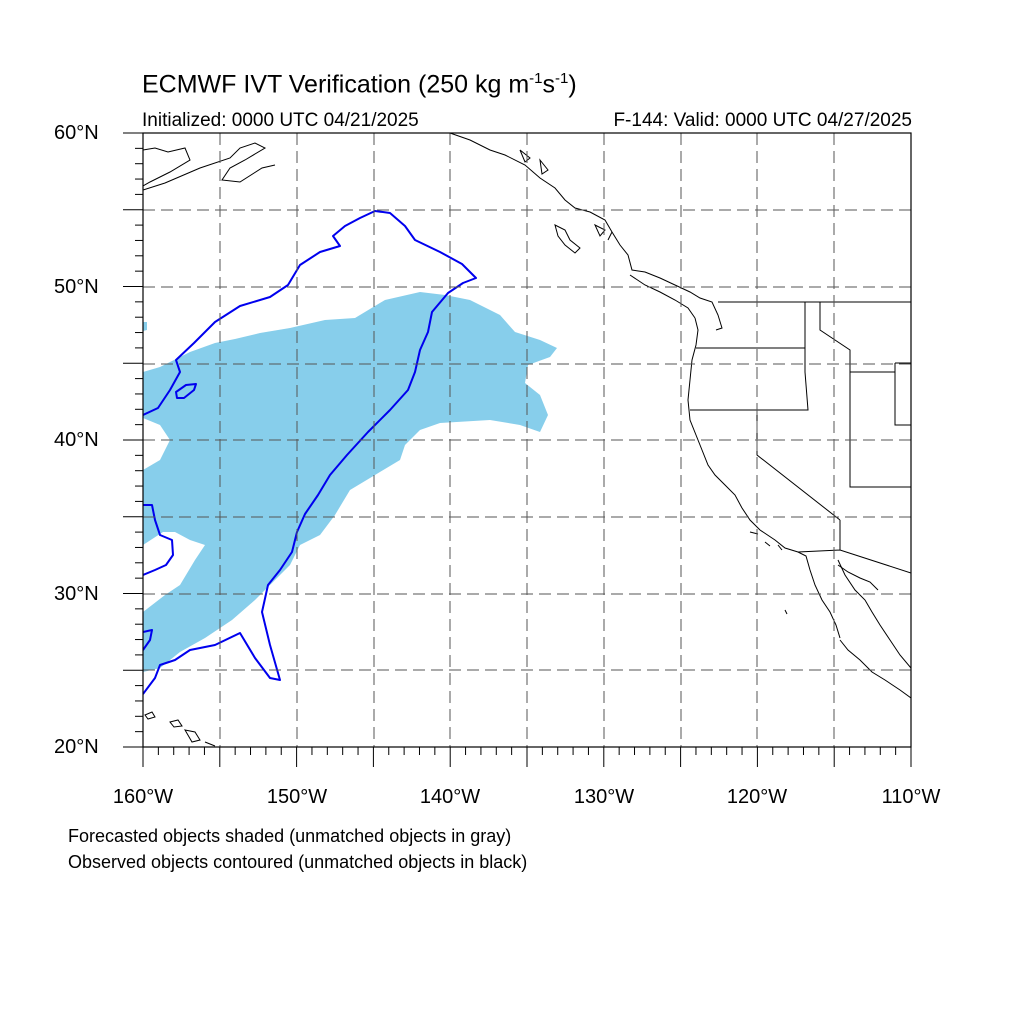 The width and height of the screenshot is (1024, 1024). What do you see at coordinates (762, 120) in the screenshot?
I see `valid-time-label: F-144: Valid: 0000 UTC 04/27/2025` at bounding box center [762, 120].